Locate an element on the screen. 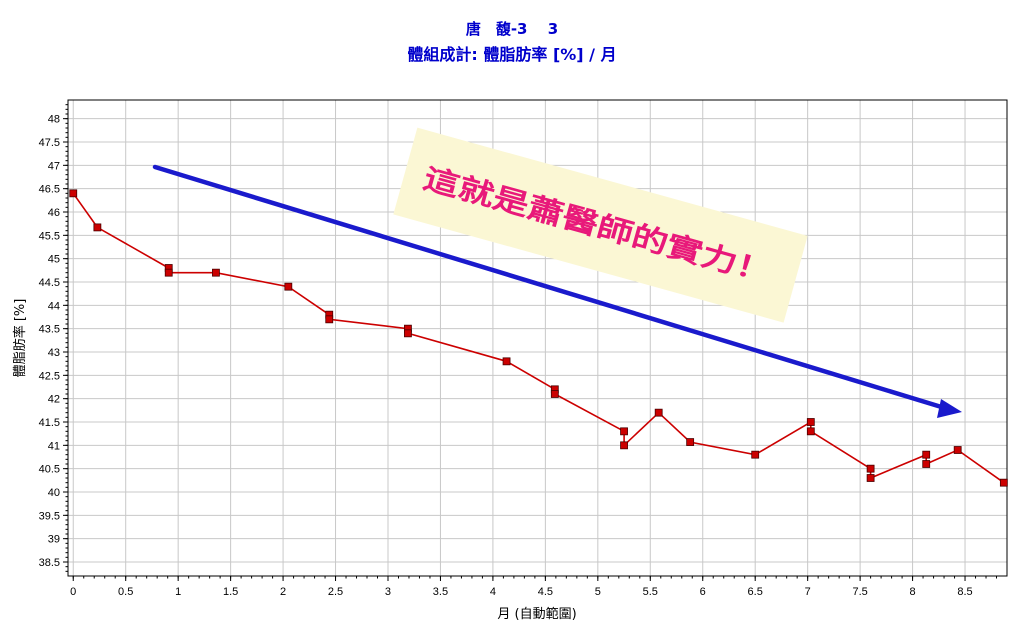 This screenshot has width=1024, height=629. y-tick-label: 43 is located at coordinates (54, 353).